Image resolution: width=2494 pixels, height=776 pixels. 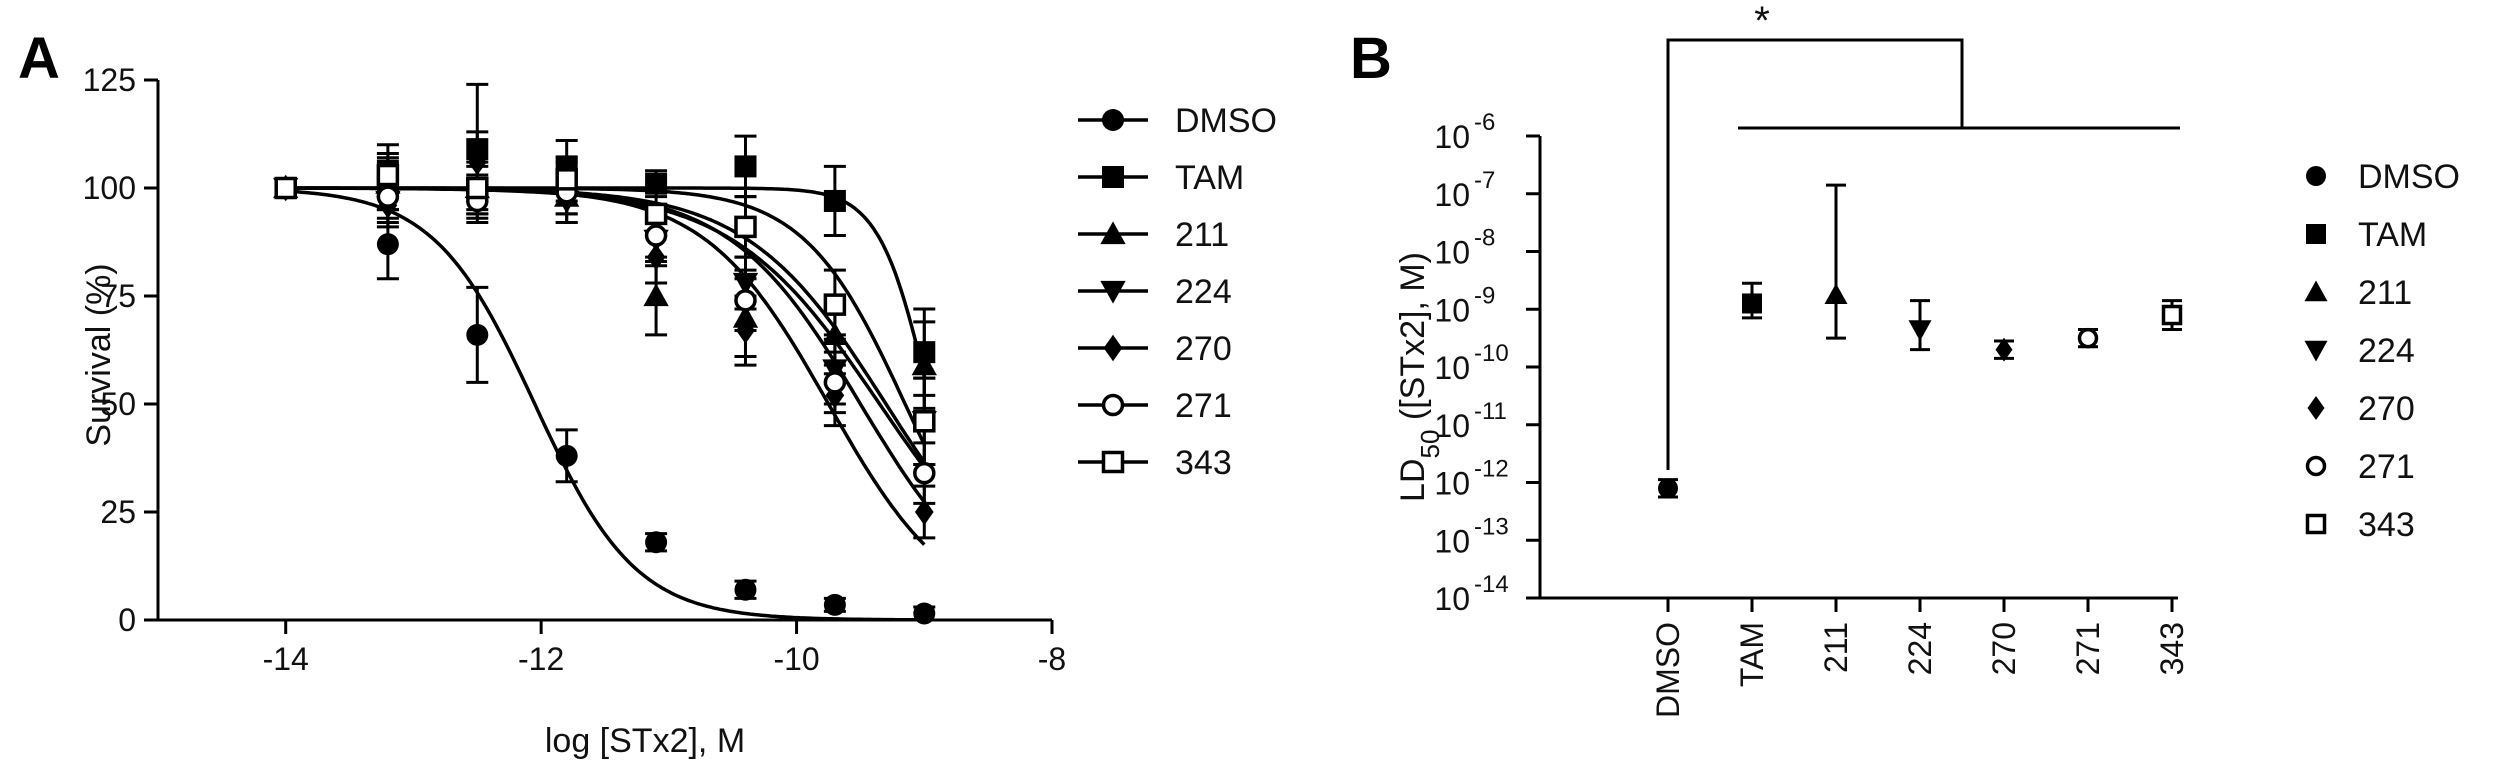 I want to click on panel-b-significance-bracket, so click(x=1923, y=254).